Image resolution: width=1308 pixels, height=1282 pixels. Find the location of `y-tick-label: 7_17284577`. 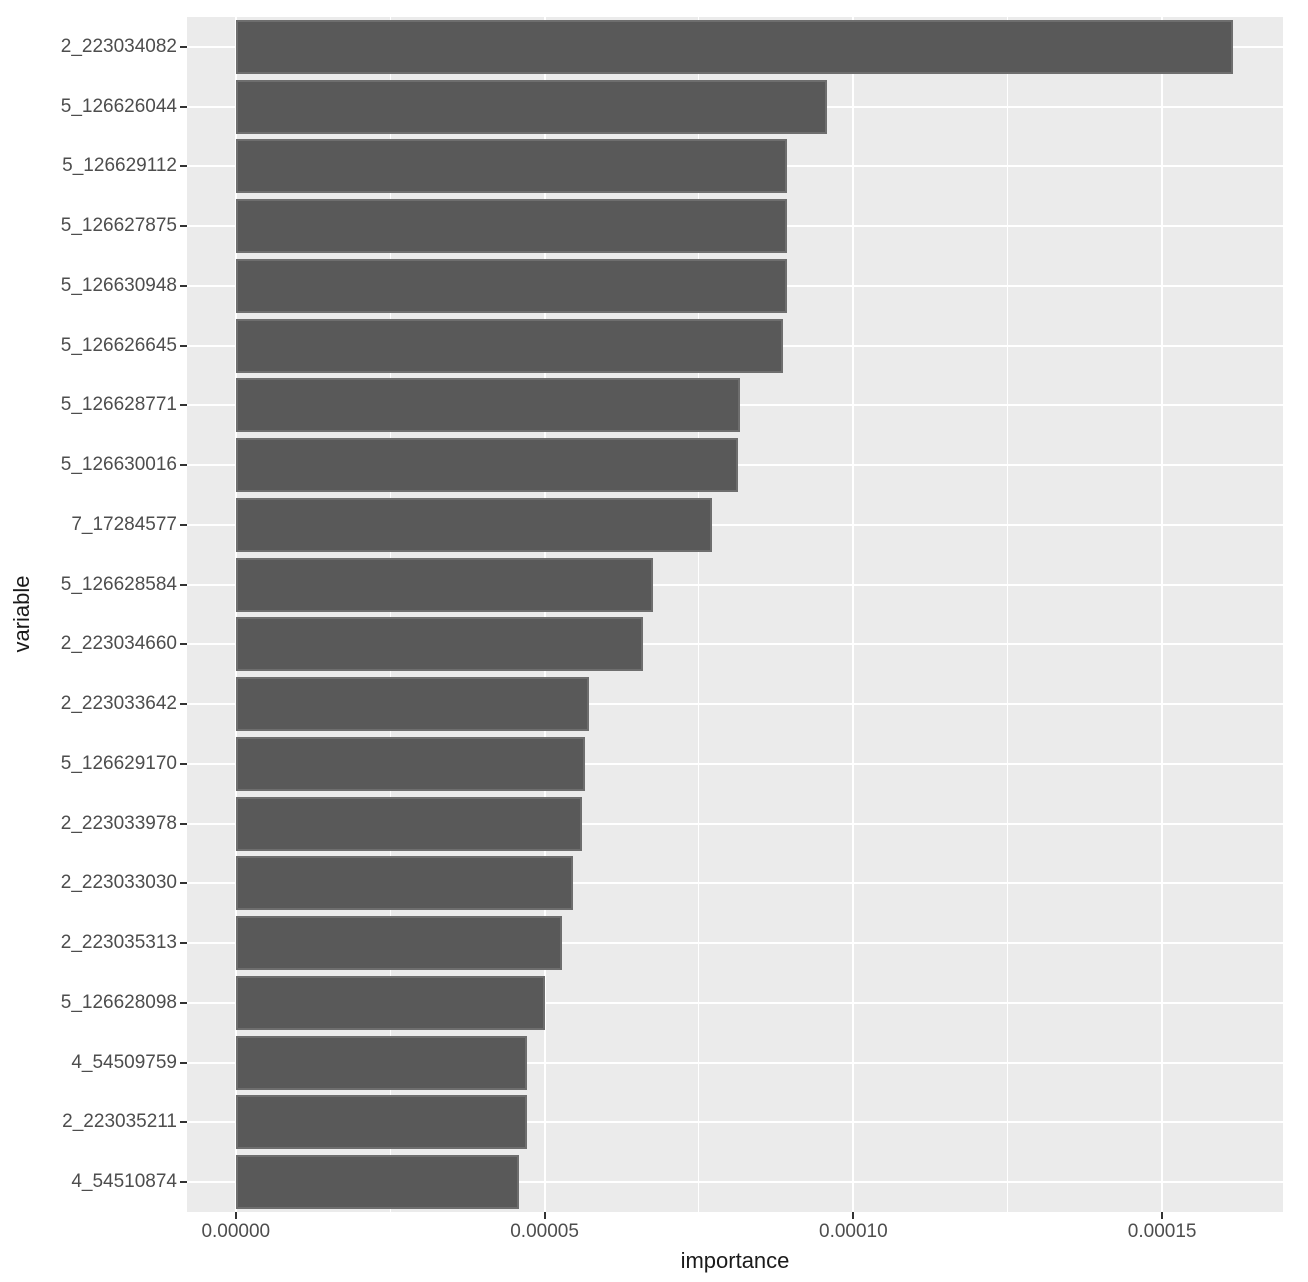

y-tick-label: 7_17284577 is located at coordinates (124, 524).